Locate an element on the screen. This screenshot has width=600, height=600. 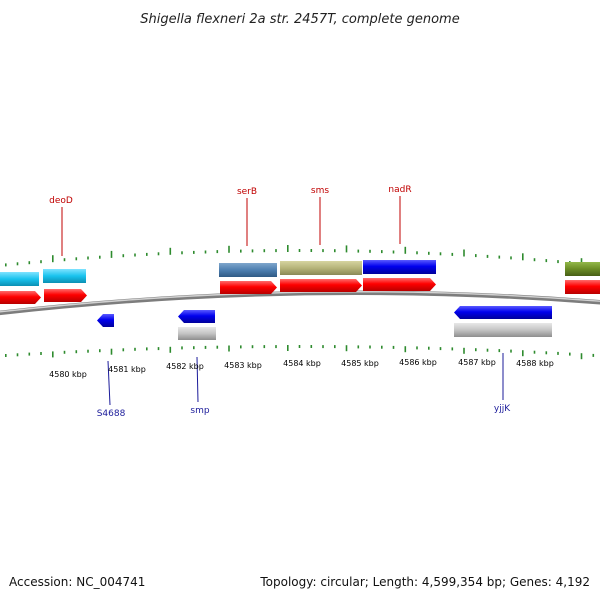
gene-reverse-S4688 is located at coordinates (105, 320).